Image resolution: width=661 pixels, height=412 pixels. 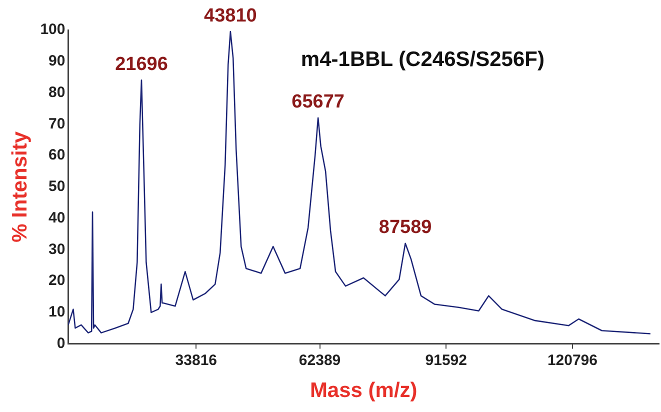 I want to click on annotation: 87589, so click(x=405, y=227).